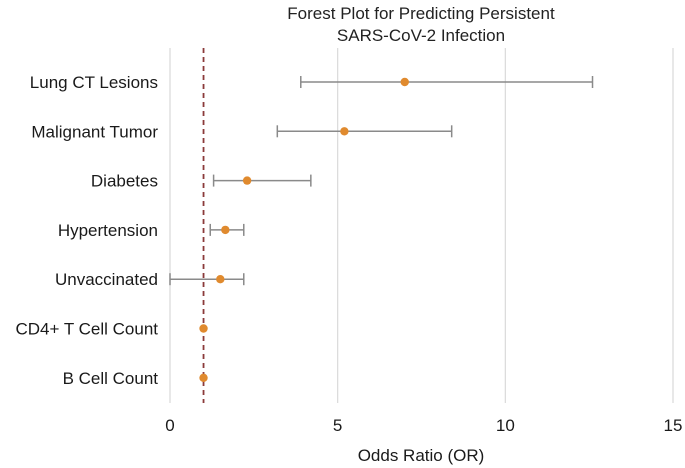 The width and height of the screenshot is (685, 468). What do you see at coordinates (505, 425) in the screenshot?
I see `x-tick-label-10: 10` at bounding box center [505, 425].